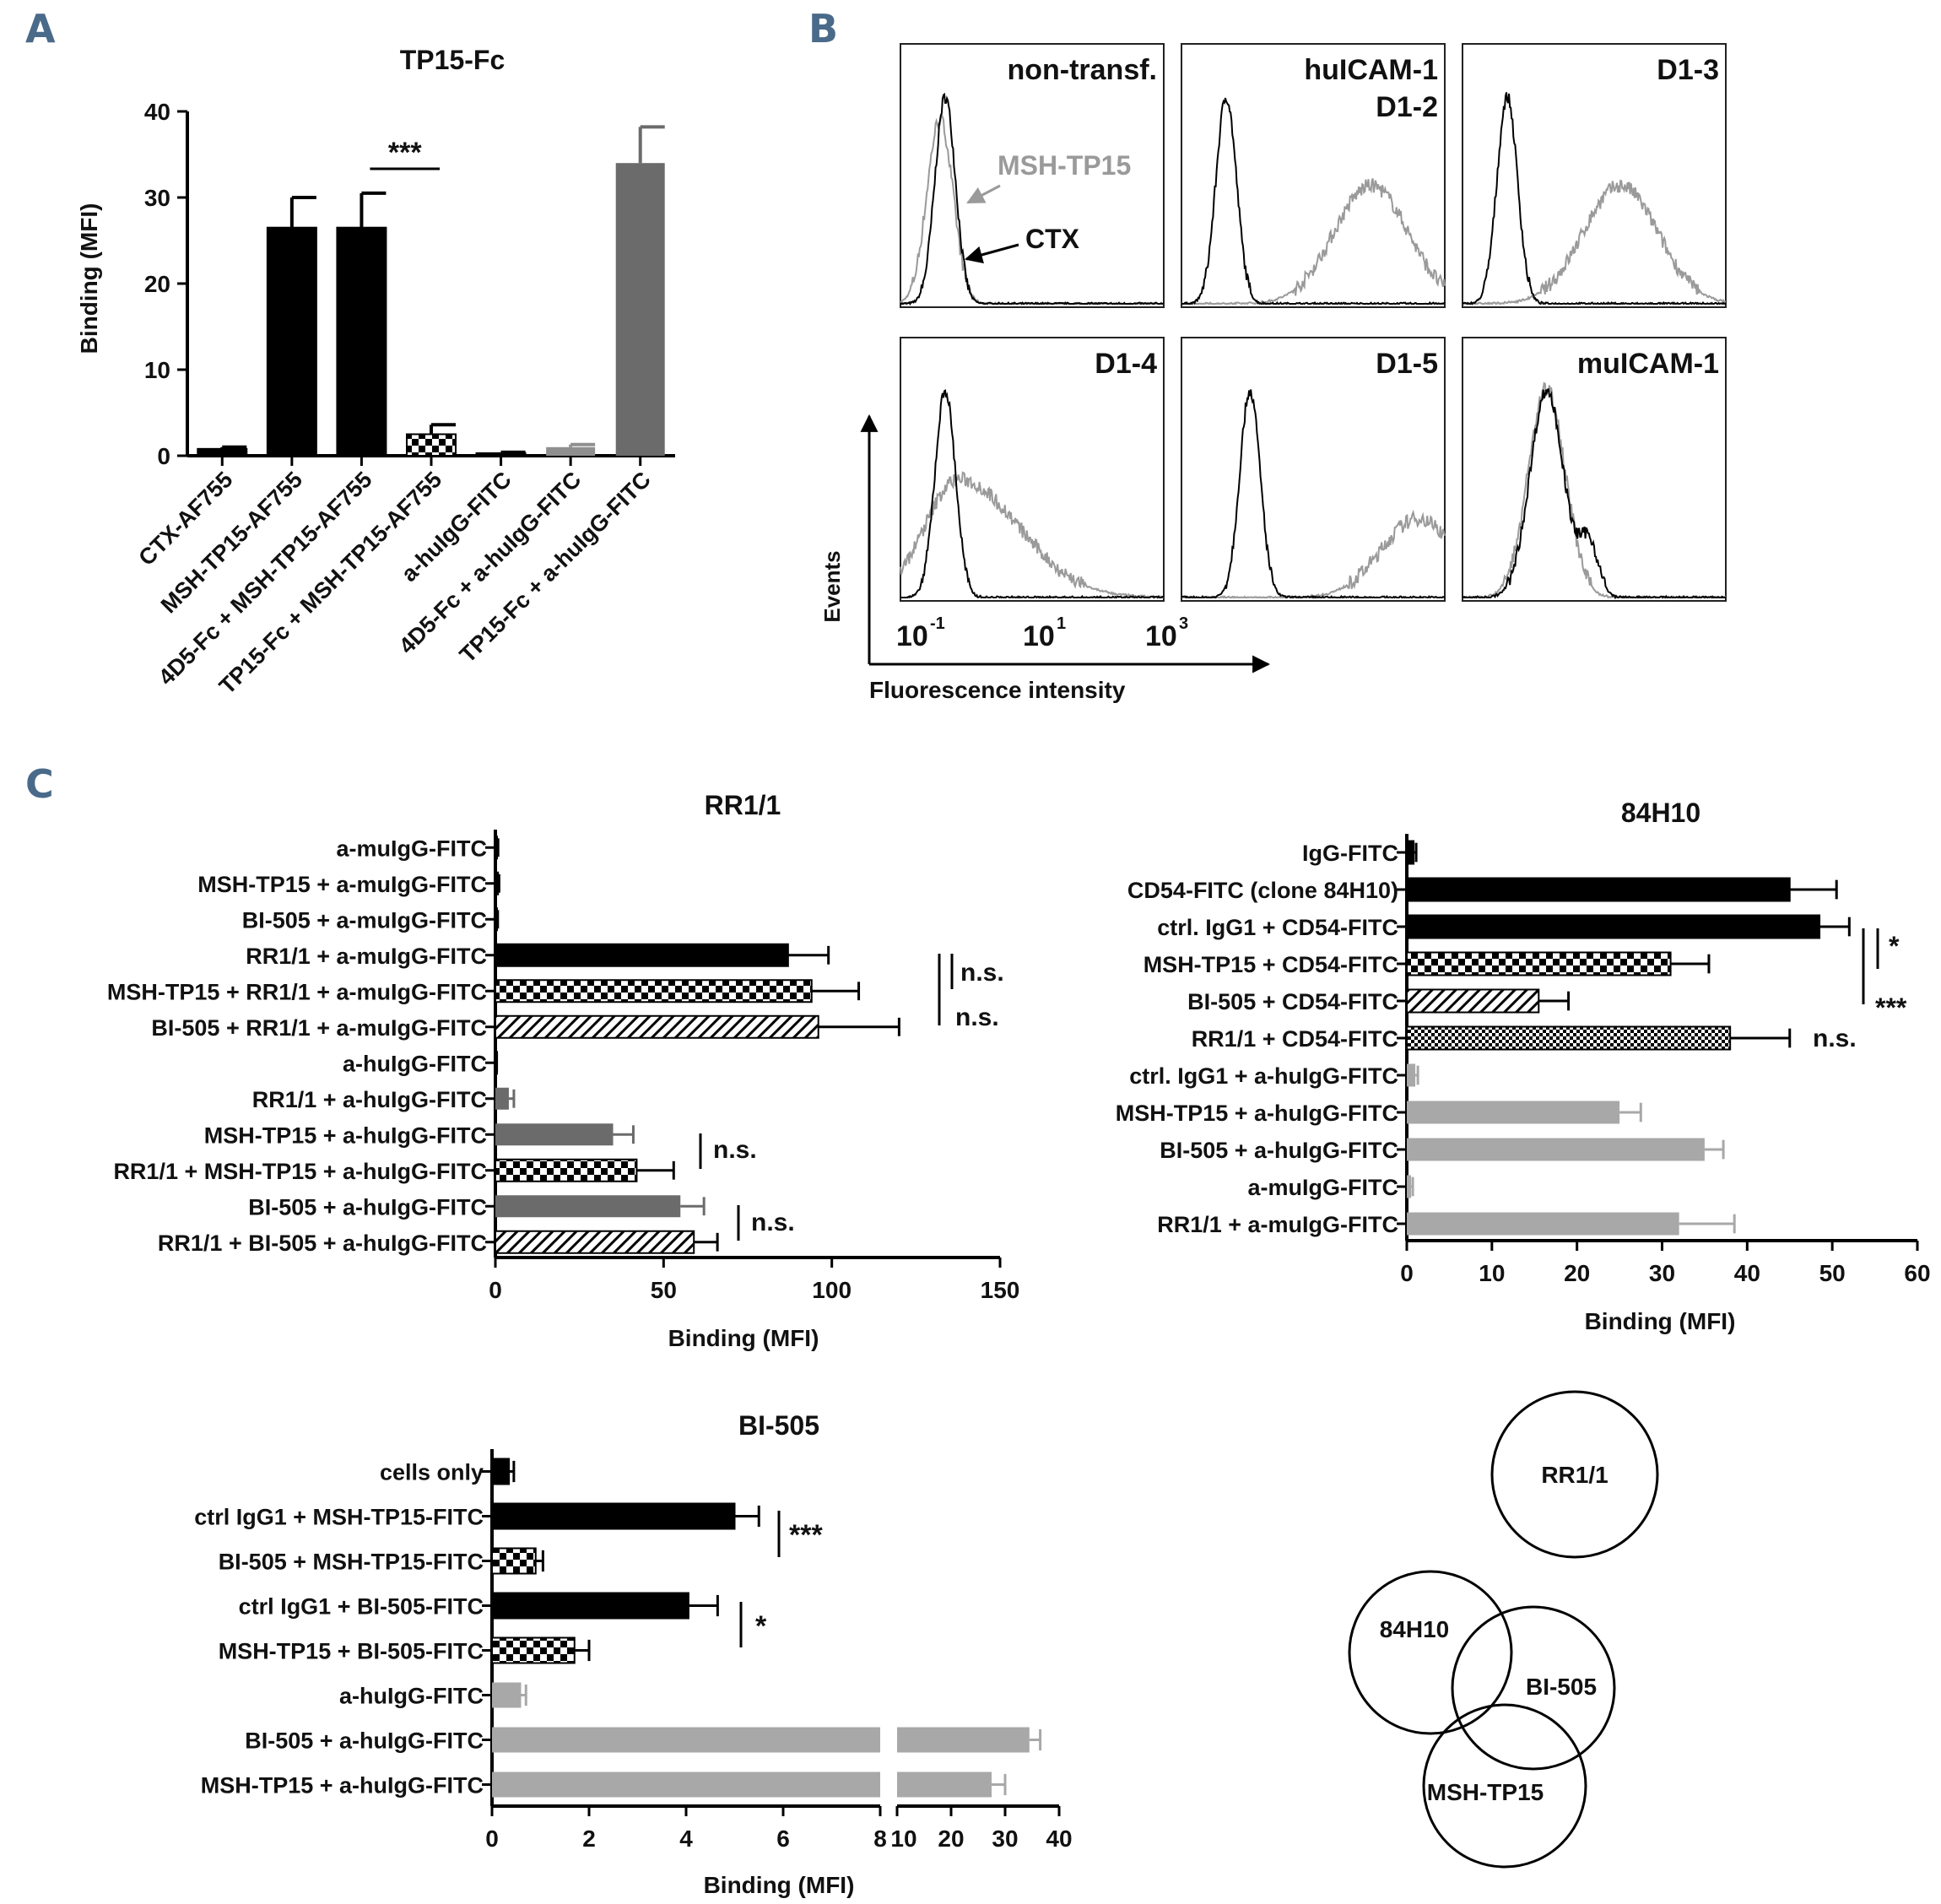  What do you see at coordinates (1005, 1839) in the screenshot?
I see `chart-c3-xtick-label: 30` at bounding box center [1005, 1839].